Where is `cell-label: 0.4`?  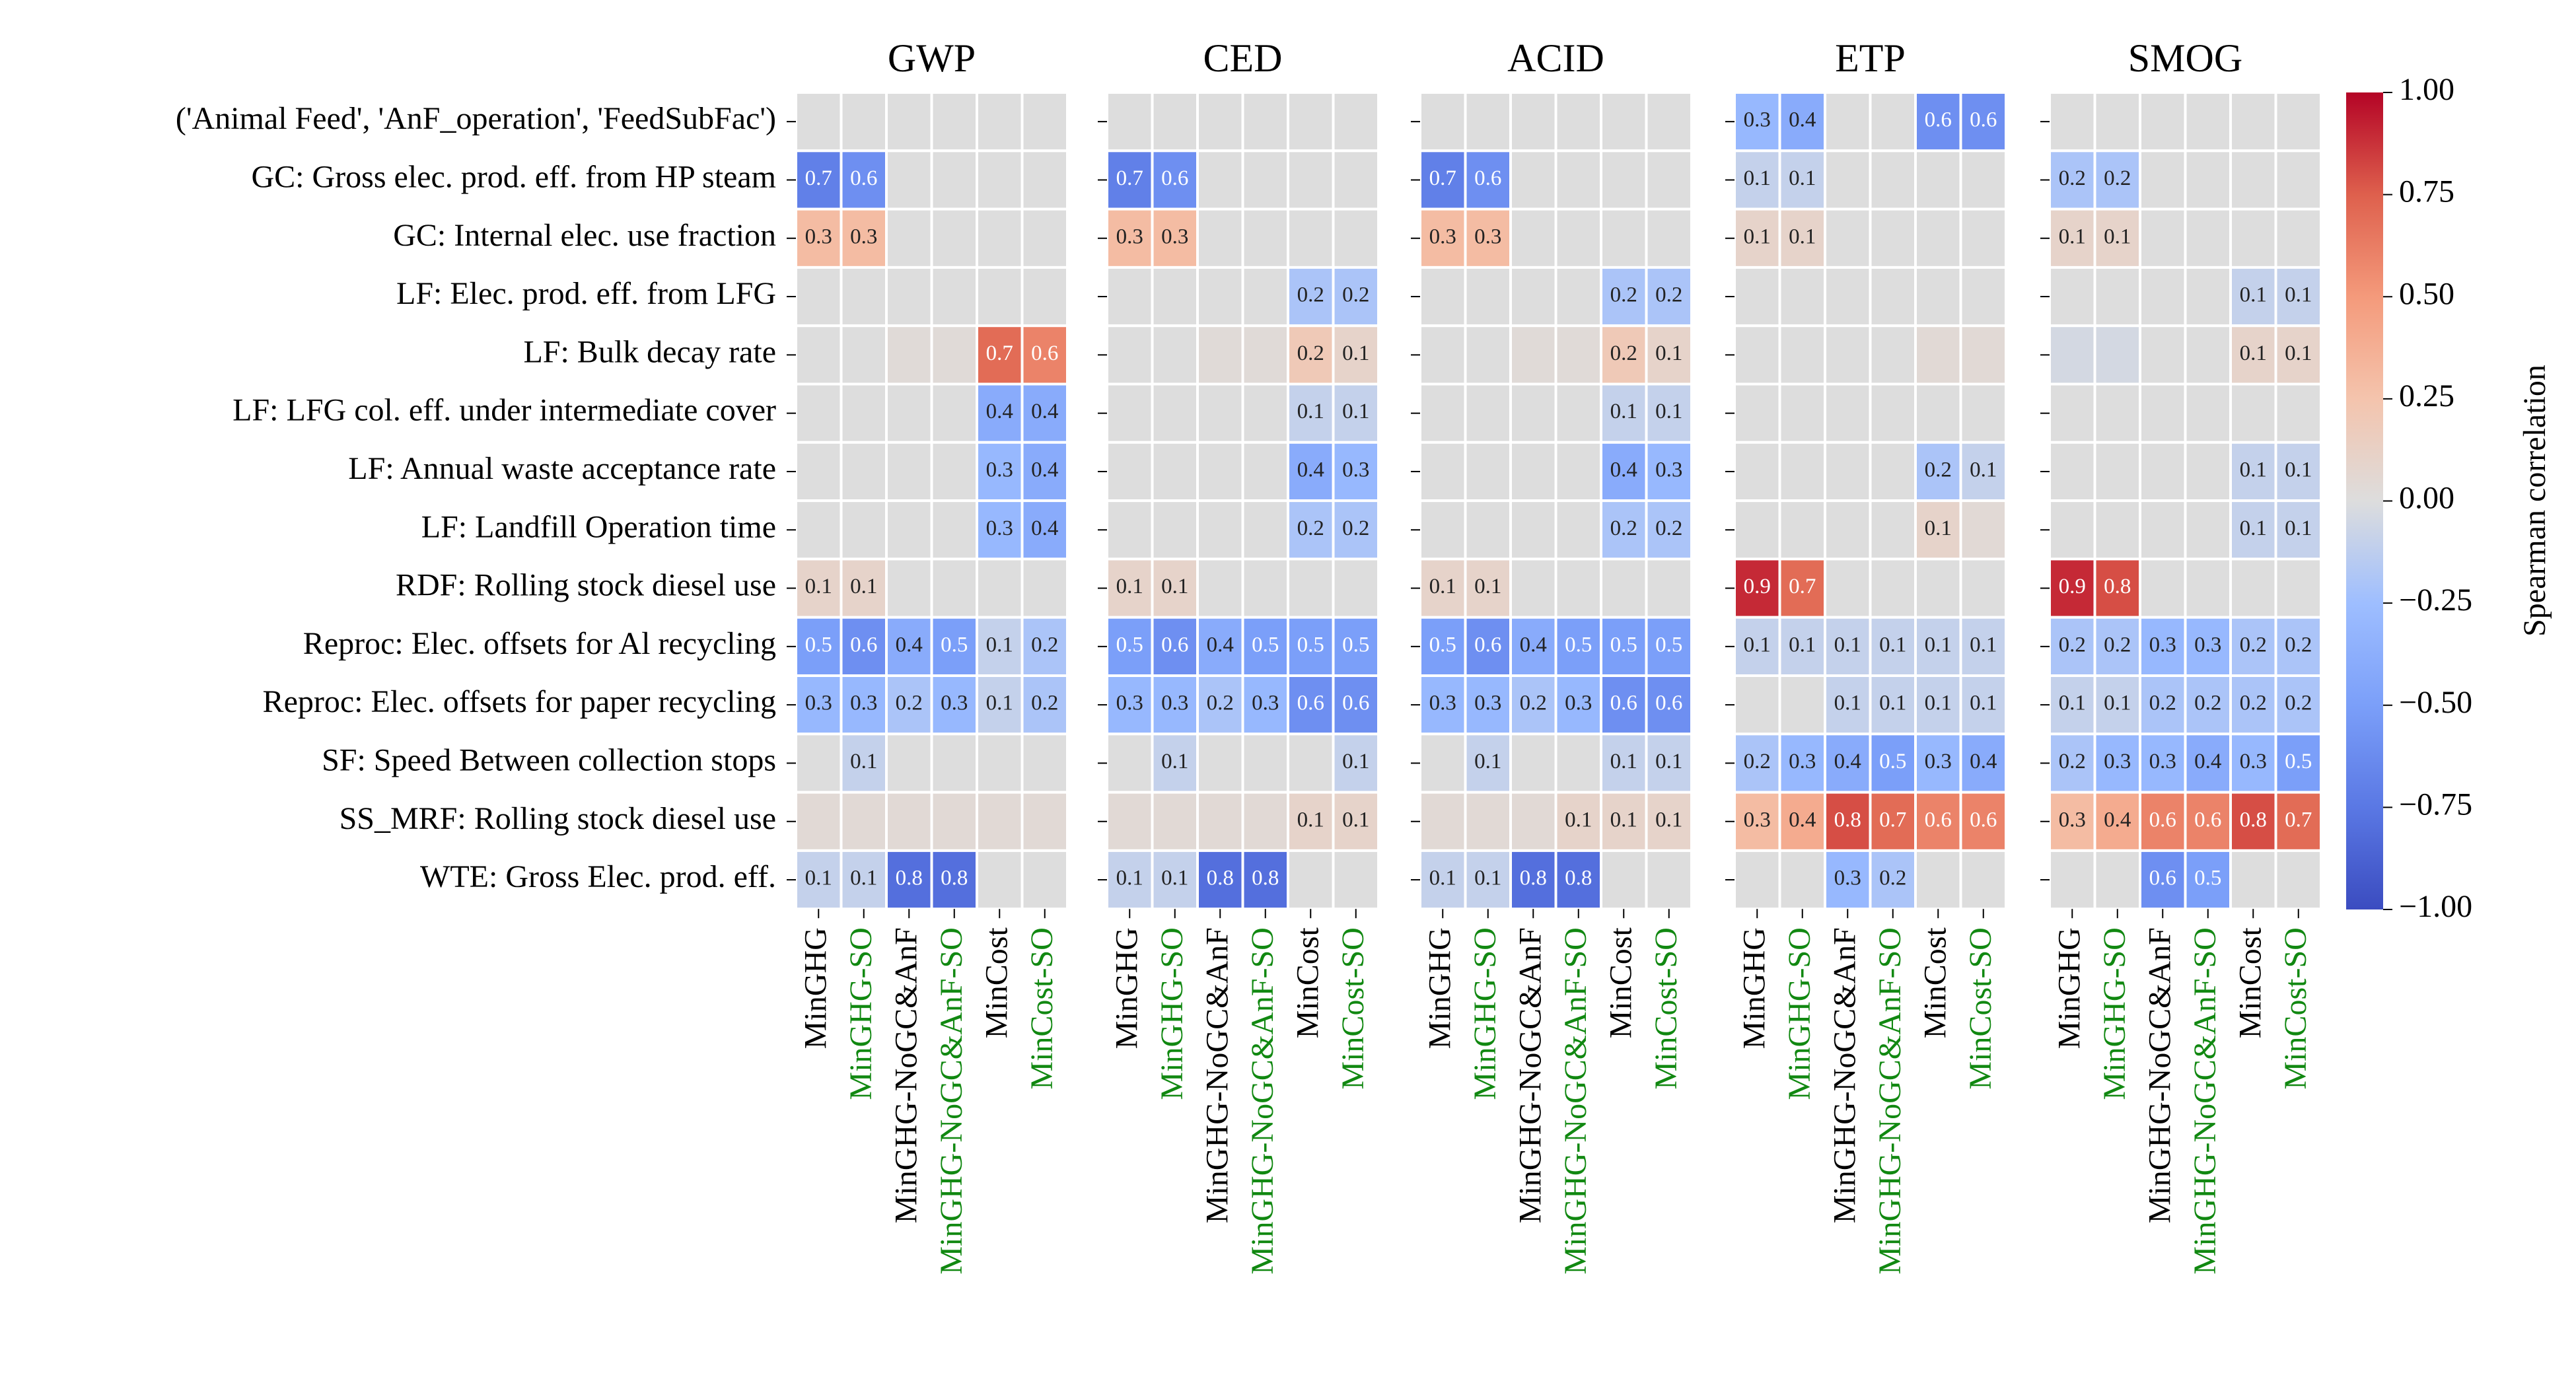
cell-label: 0.4 is located at coordinates (1533, 645).